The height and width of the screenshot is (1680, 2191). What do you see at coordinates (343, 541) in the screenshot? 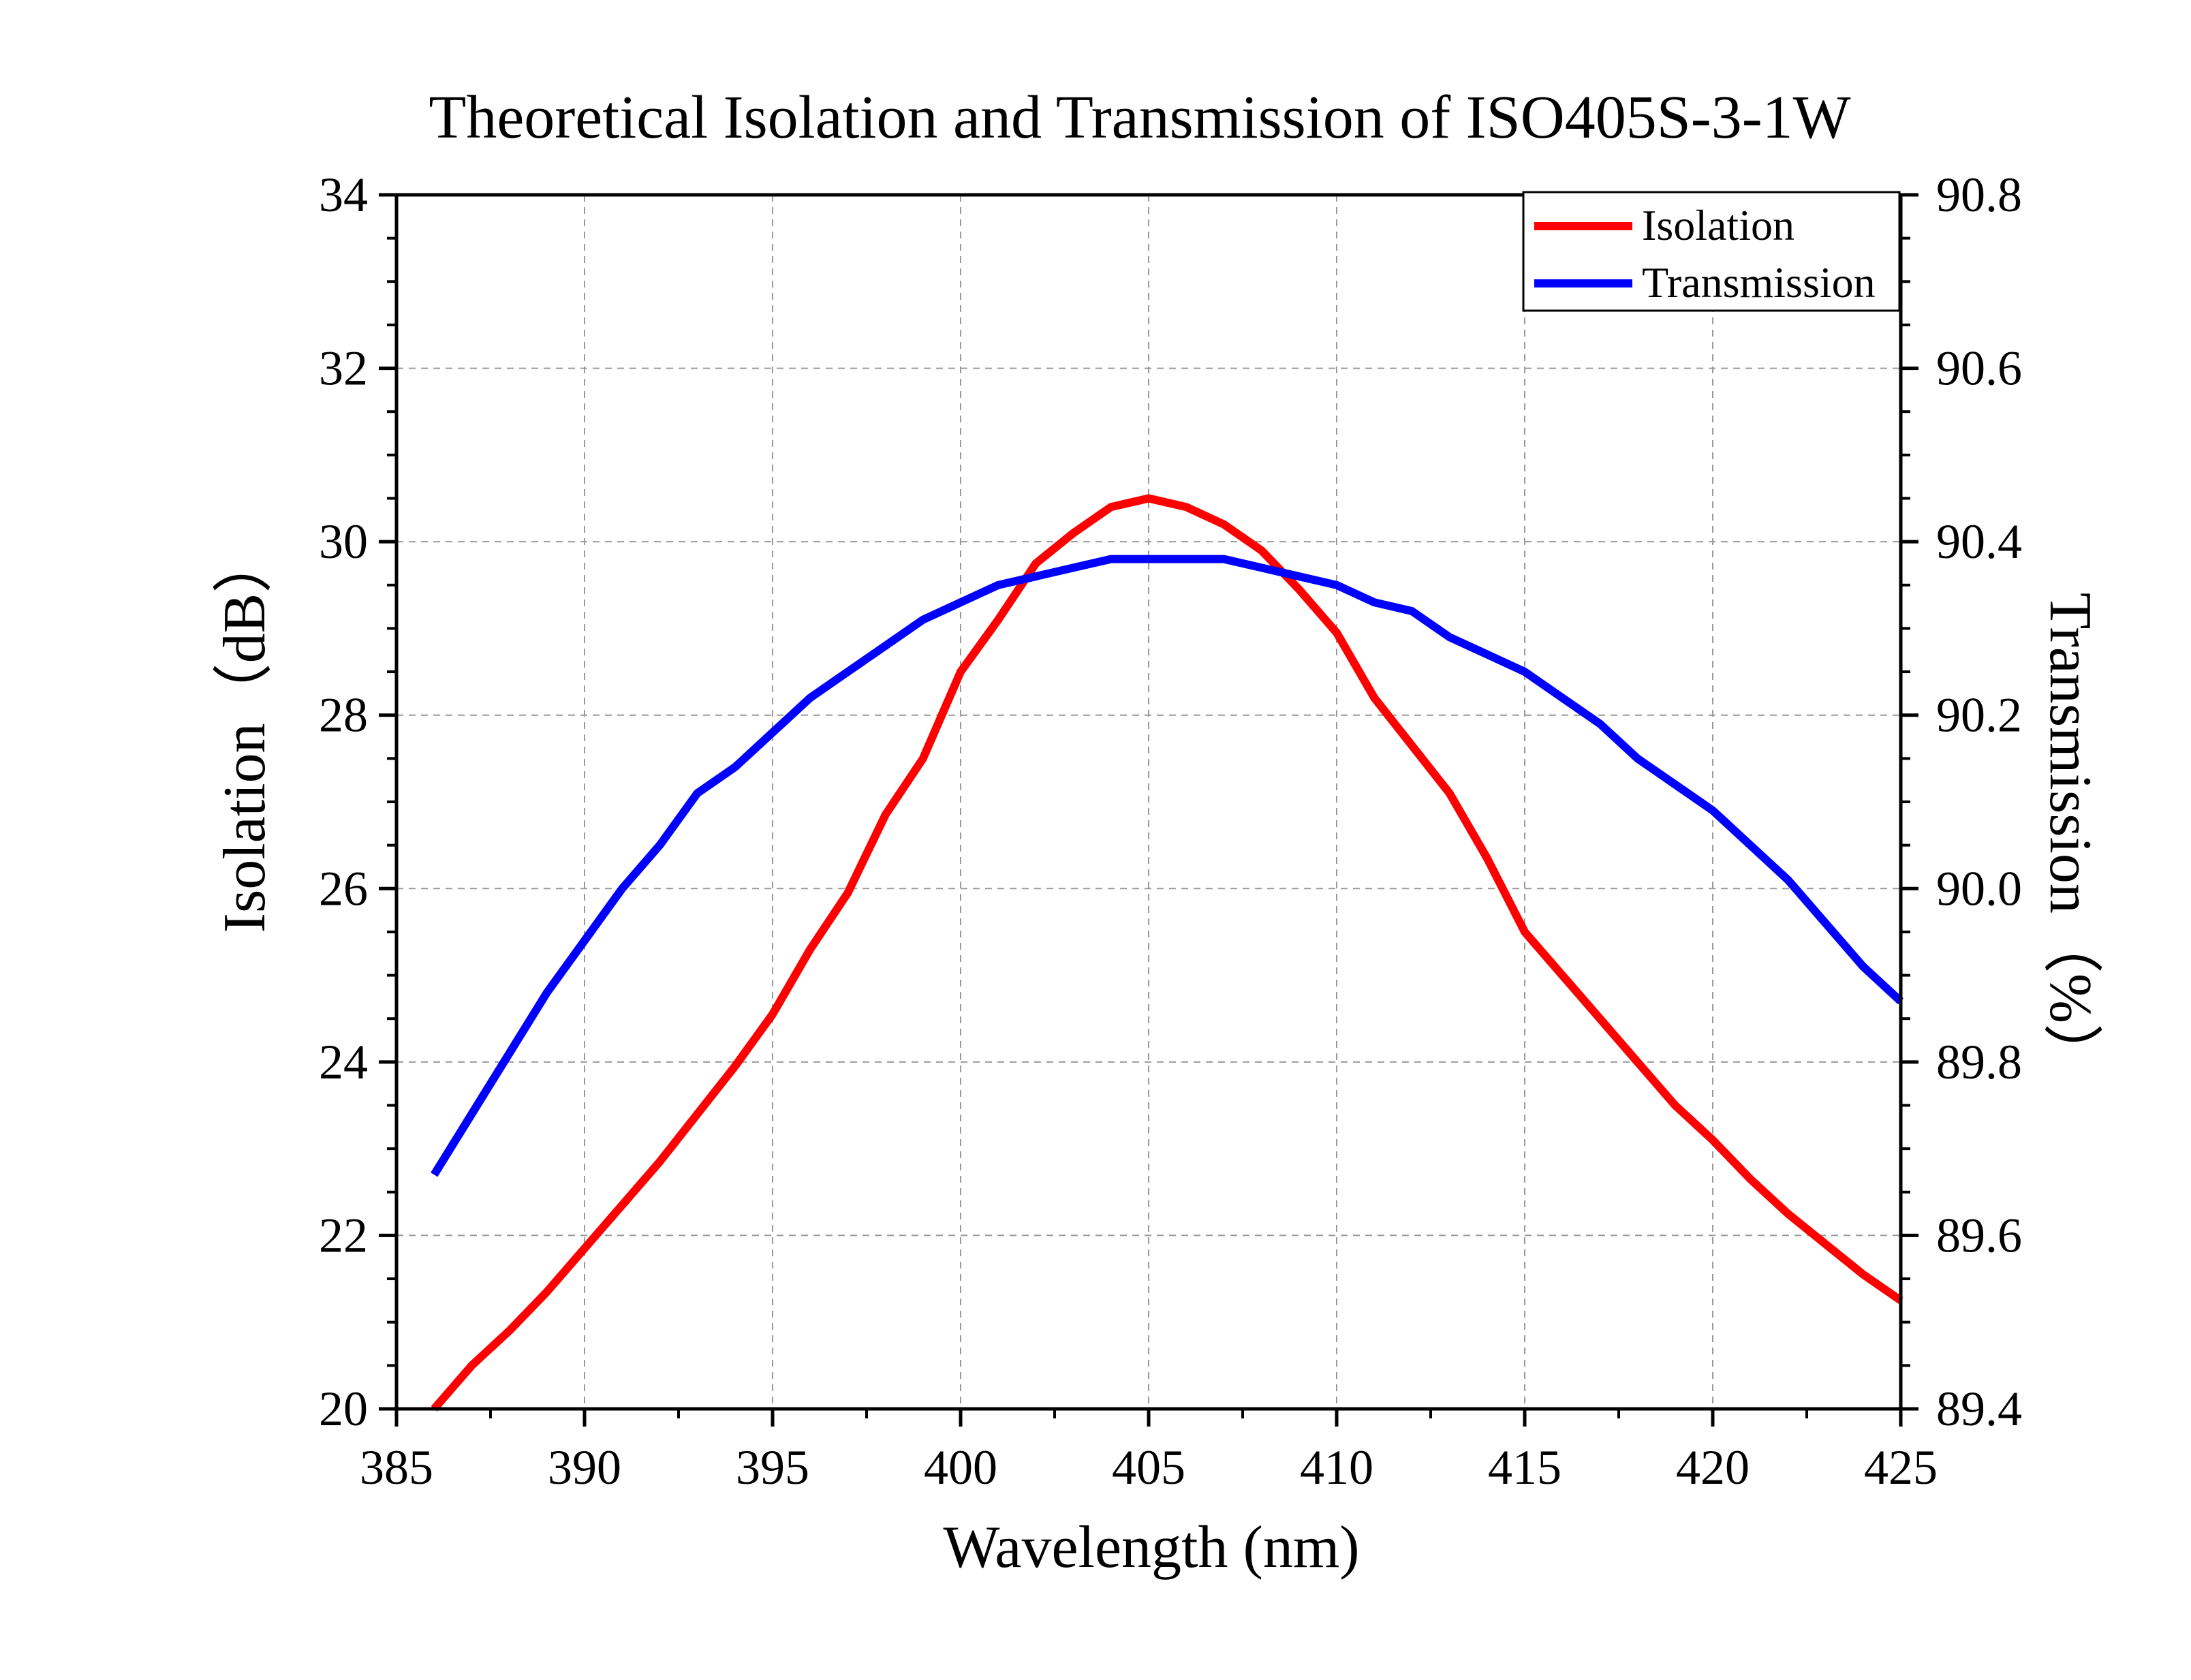
I see `y-tick-label: 30` at bounding box center [343, 541].